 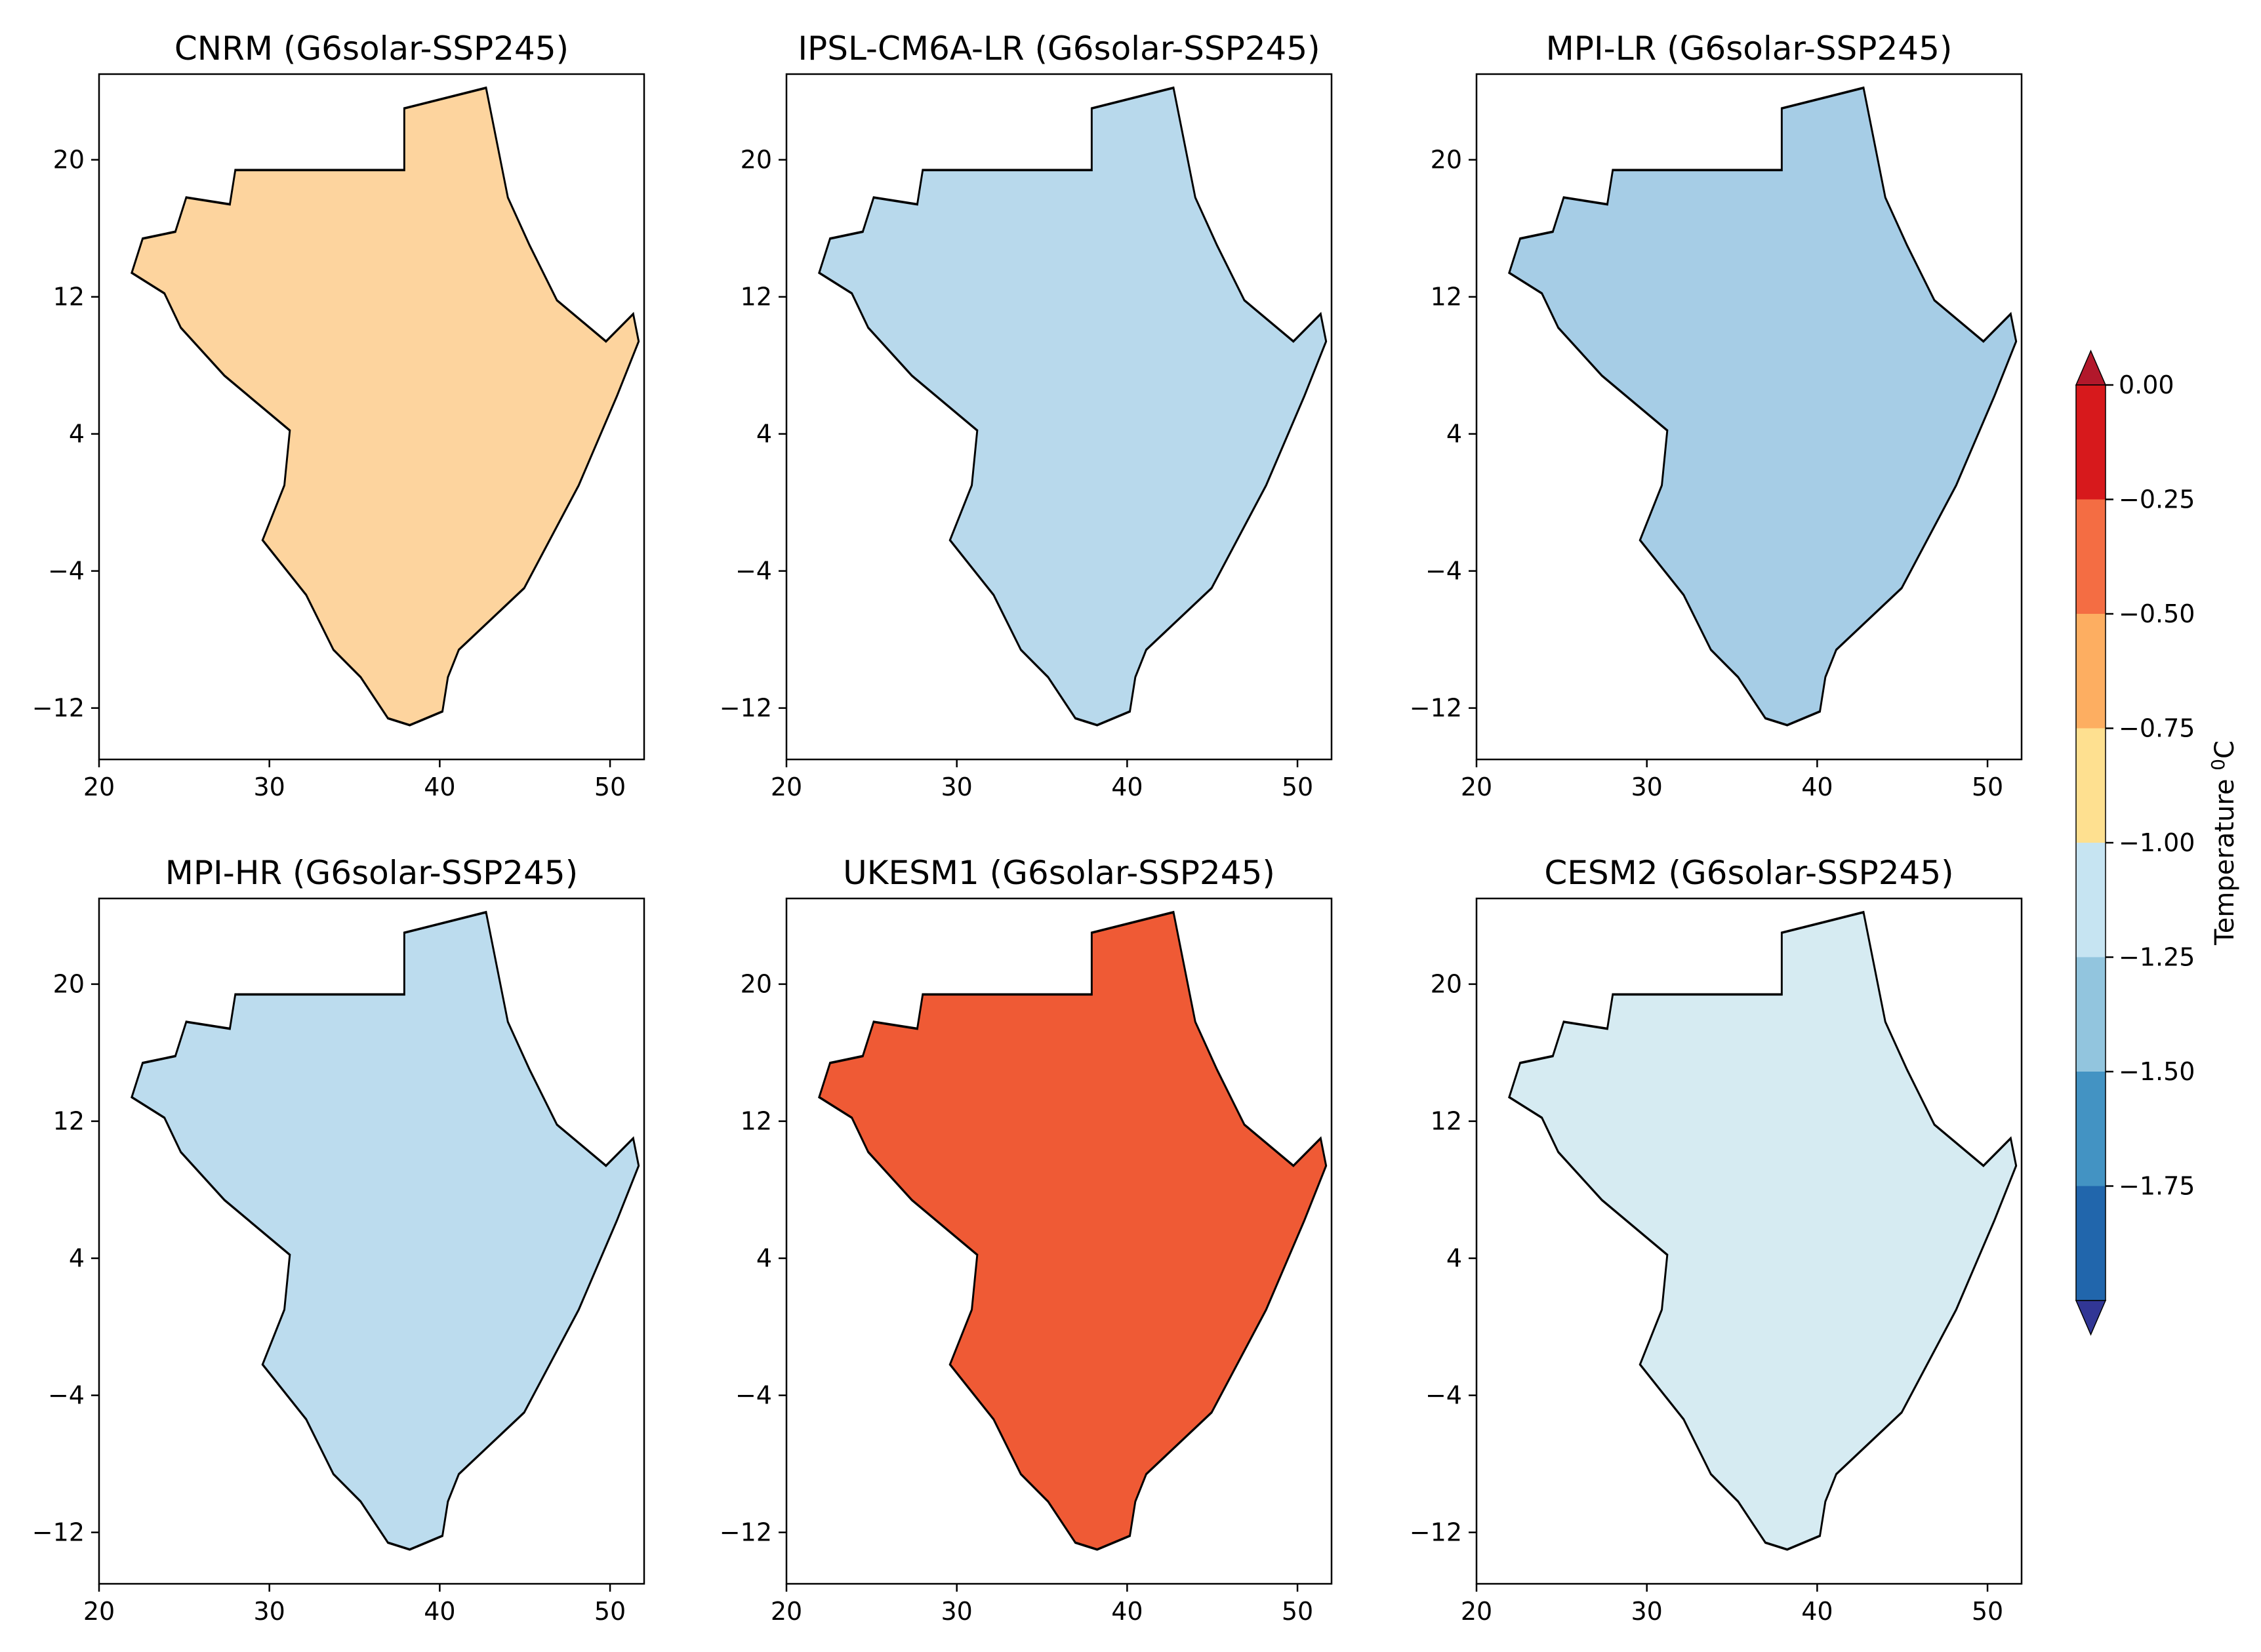 I want to click on colorbar-extend-max, so click(x=2091, y=368).